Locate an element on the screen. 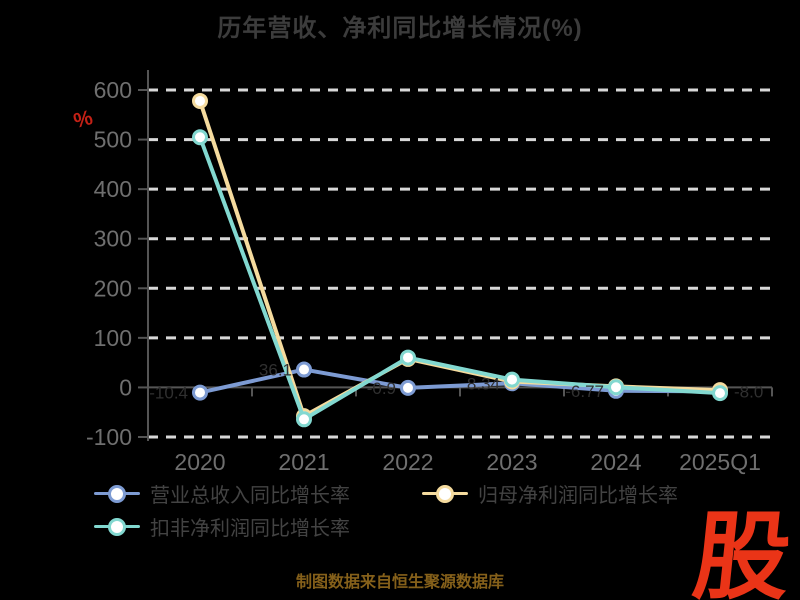 This screenshot has width=800, height=600. y-tick-label: 300 is located at coordinates (113, 239).